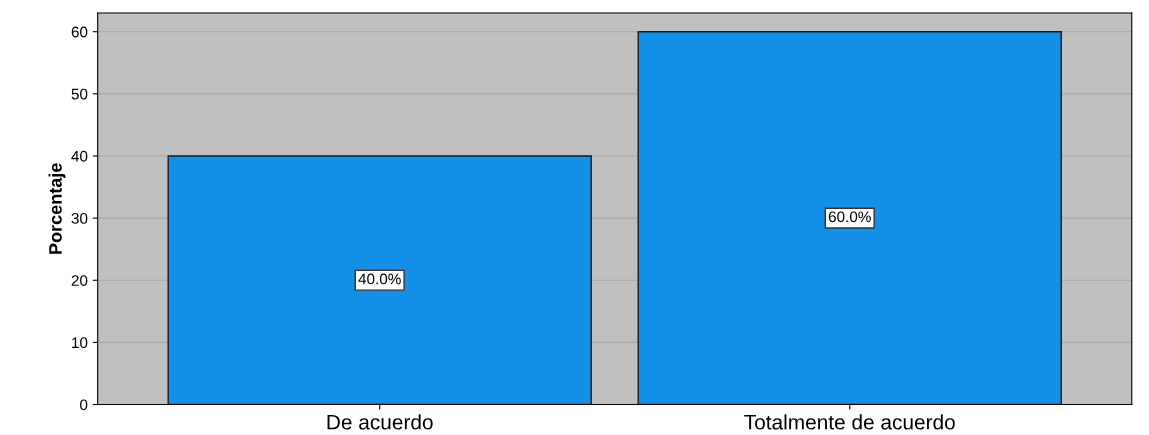 The height and width of the screenshot is (435, 1149). What do you see at coordinates (79, 94) in the screenshot?
I see `y-tick-label: 50` at bounding box center [79, 94].